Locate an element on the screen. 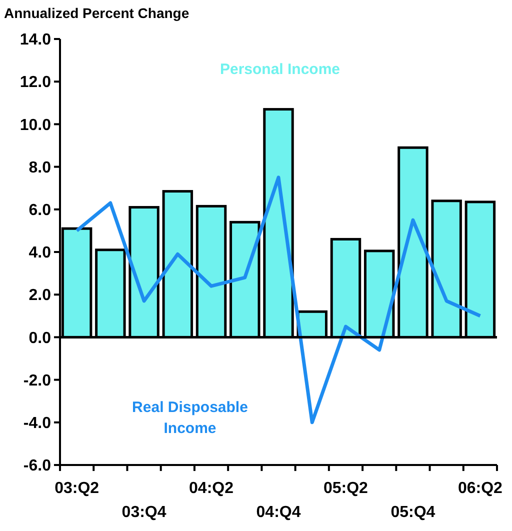 This screenshot has height=531, width=512. y-tick-label: 10.0 is located at coordinates (36, 125).